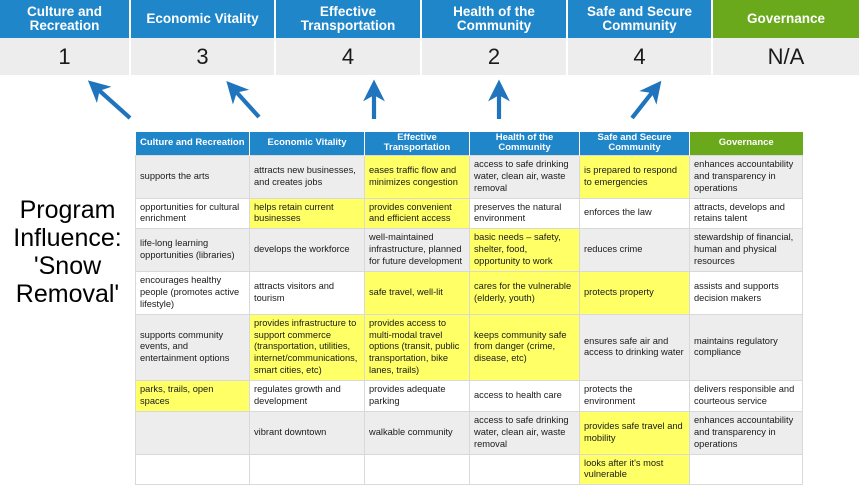  I want to click on matrix-cell: maintains regulatory compliance, so click(746, 347).